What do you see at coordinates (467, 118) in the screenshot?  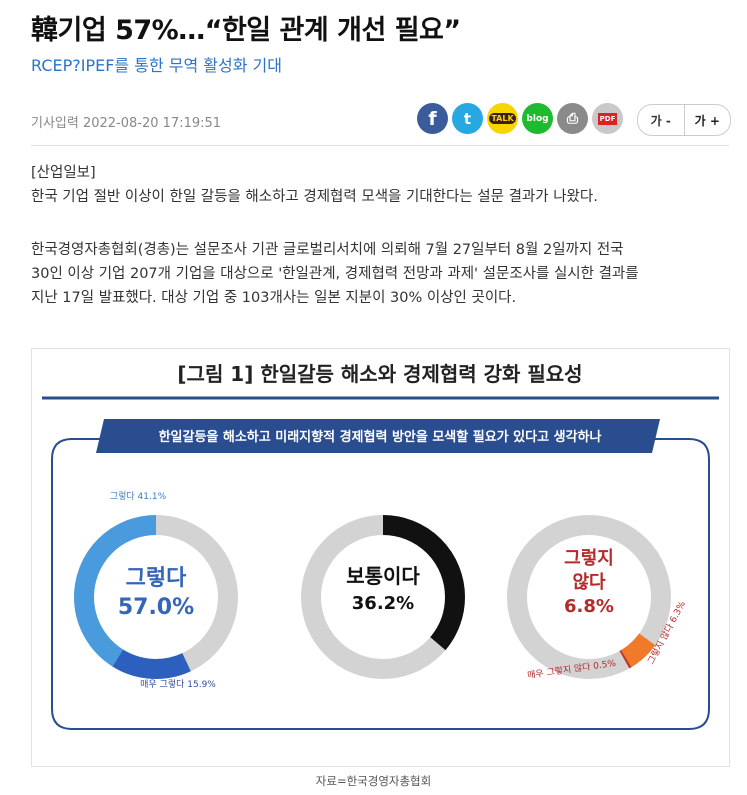 I see `twitter-share-button: t` at bounding box center [467, 118].